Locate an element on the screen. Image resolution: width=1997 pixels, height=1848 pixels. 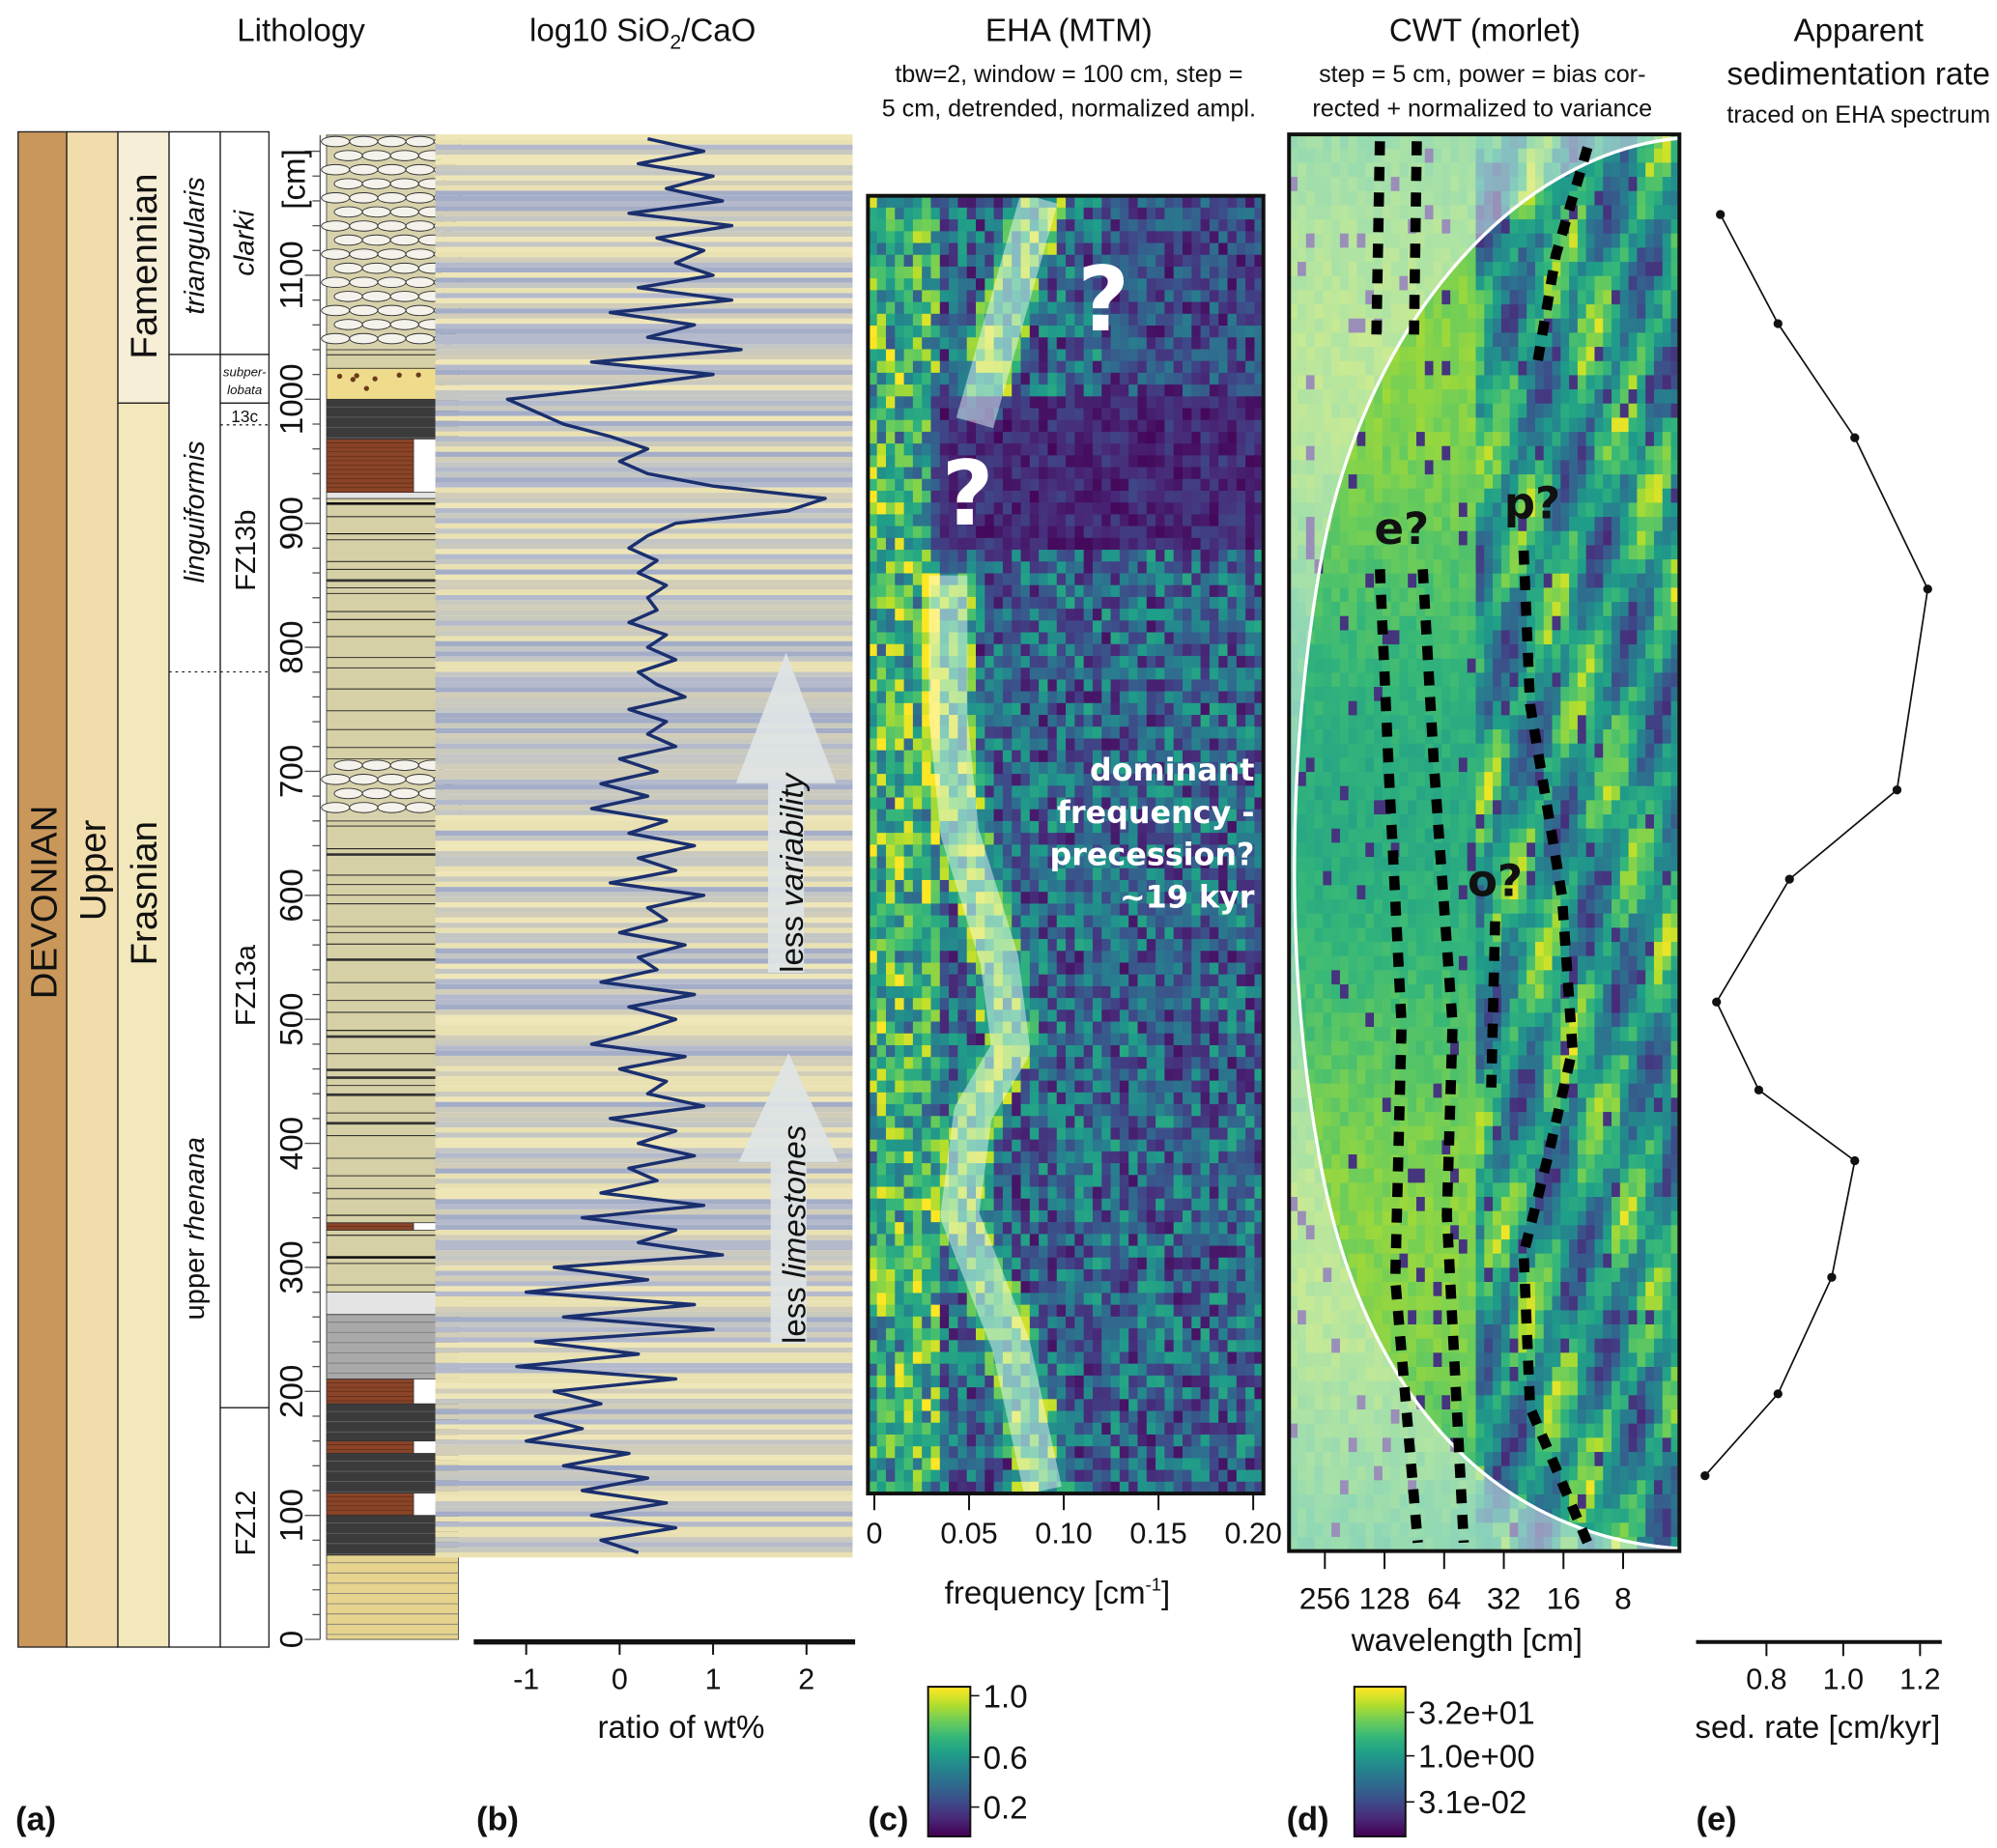
nodule-icon is located at coordinates (376, 212).